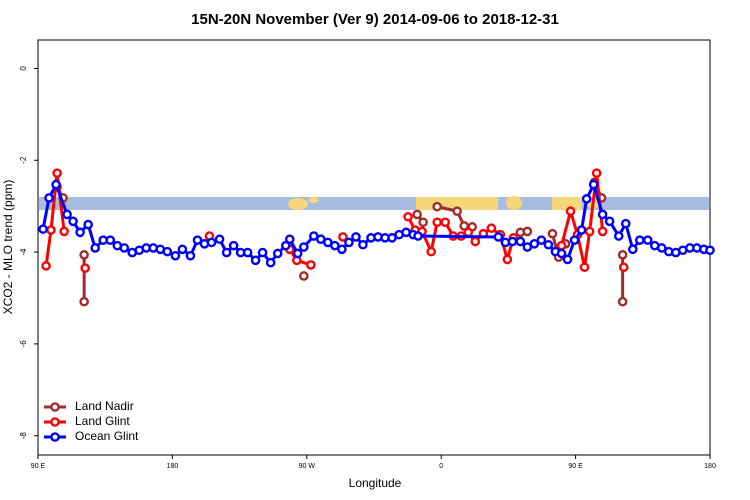  I want to click on legend-label: Land Nadir, so click(104, 406).